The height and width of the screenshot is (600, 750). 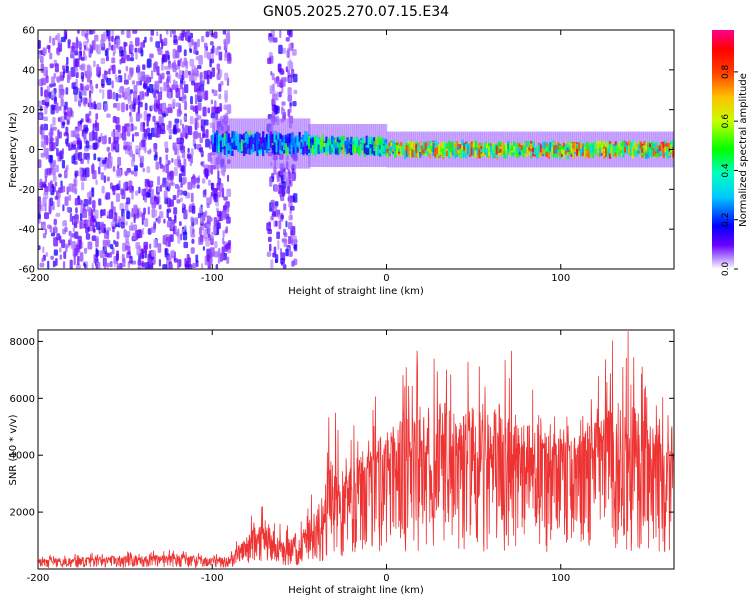 I want to click on y-tick-label: -20, so click(x=27, y=190).